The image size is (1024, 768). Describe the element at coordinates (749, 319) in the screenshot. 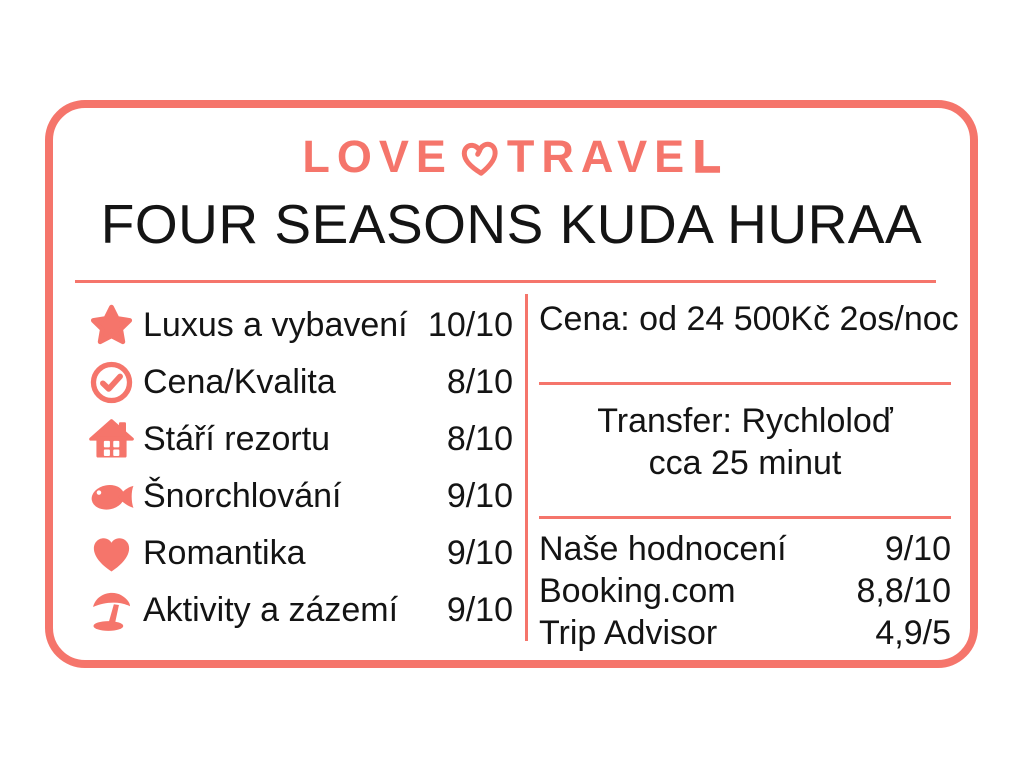

I see `price-text: Cena: od 24 500Kč 2os/noc` at that location.